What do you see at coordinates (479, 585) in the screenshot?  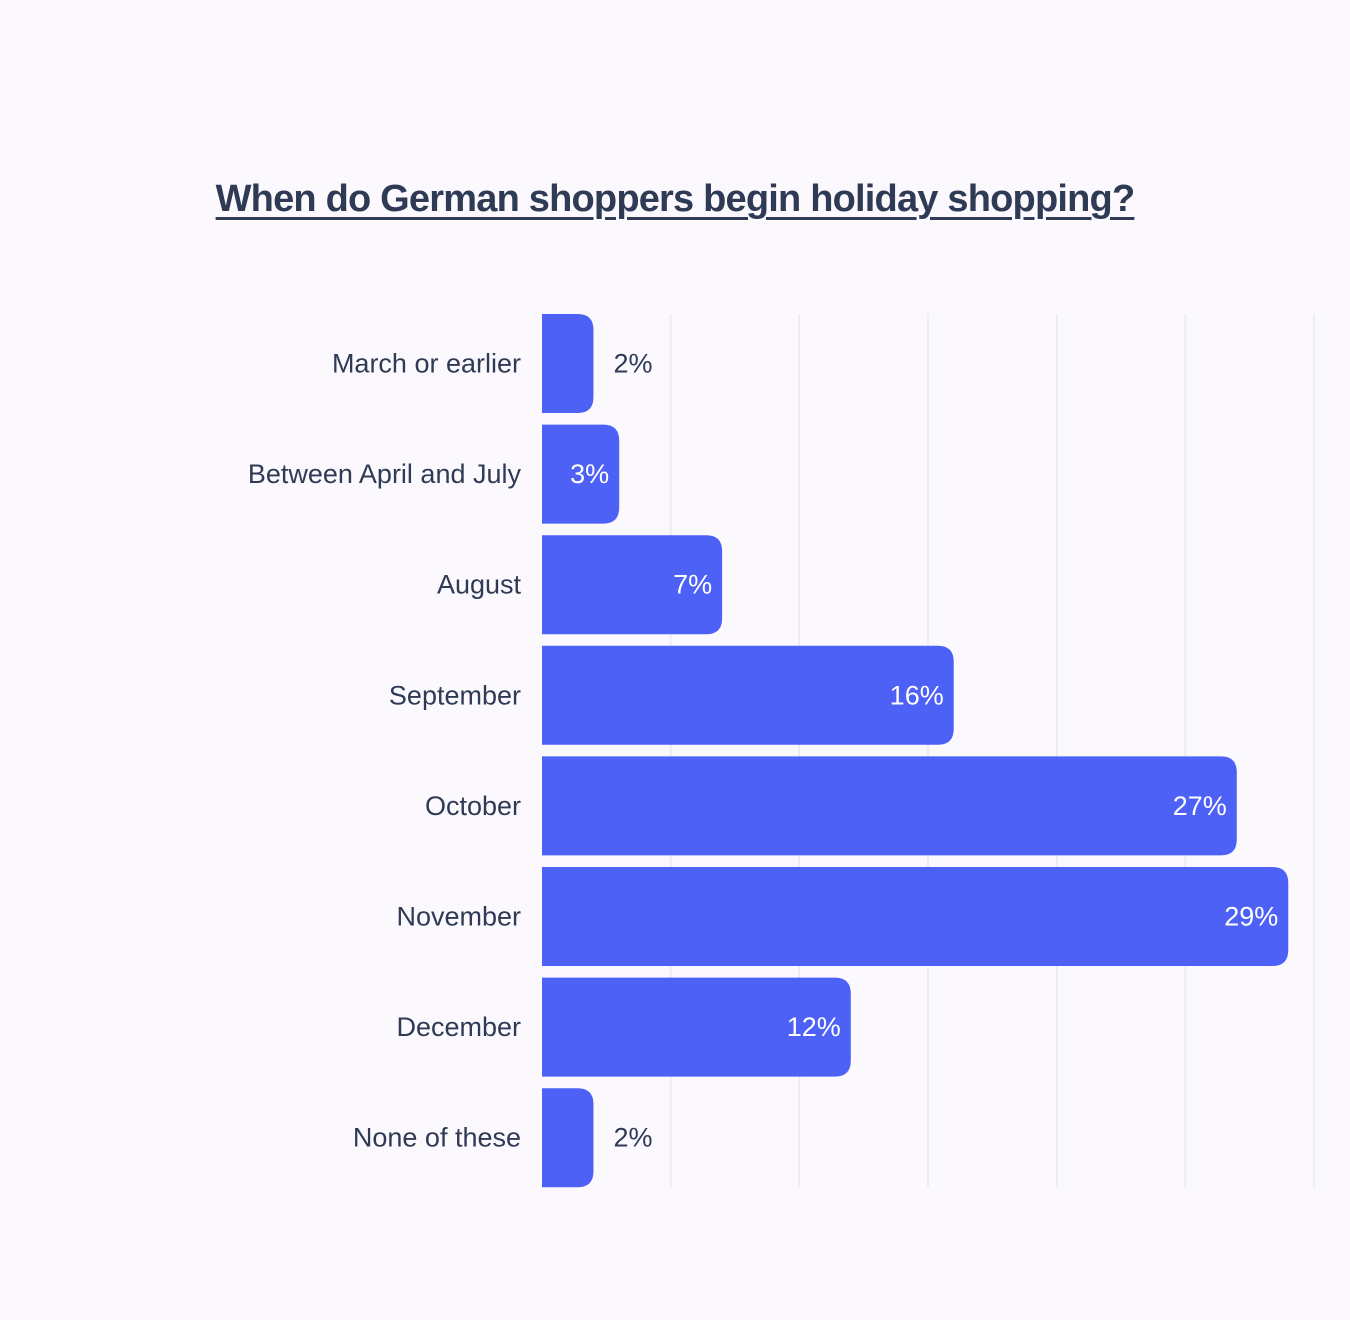 I see `category-label: August` at bounding box center [479, 585].